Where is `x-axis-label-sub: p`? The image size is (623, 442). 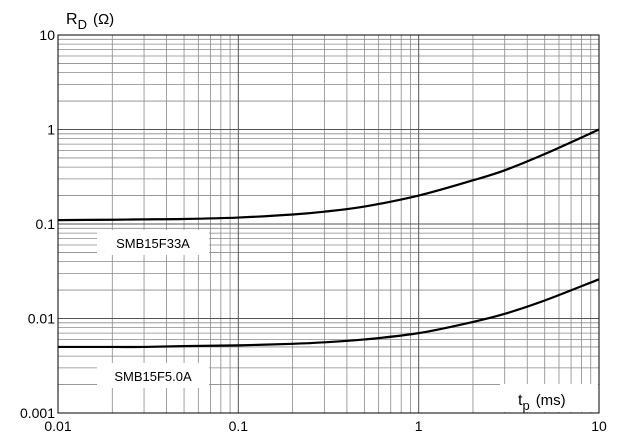 x-axis-label-sub: p is located at coordinates (525, 405).